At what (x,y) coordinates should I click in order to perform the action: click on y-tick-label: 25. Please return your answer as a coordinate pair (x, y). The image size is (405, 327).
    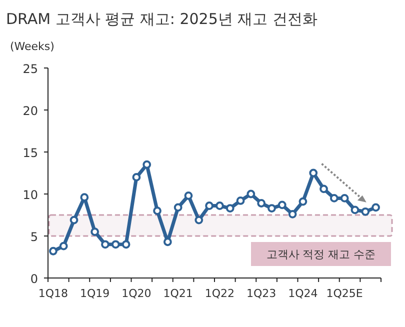
    Looking at the image, I should click on (30, 69).